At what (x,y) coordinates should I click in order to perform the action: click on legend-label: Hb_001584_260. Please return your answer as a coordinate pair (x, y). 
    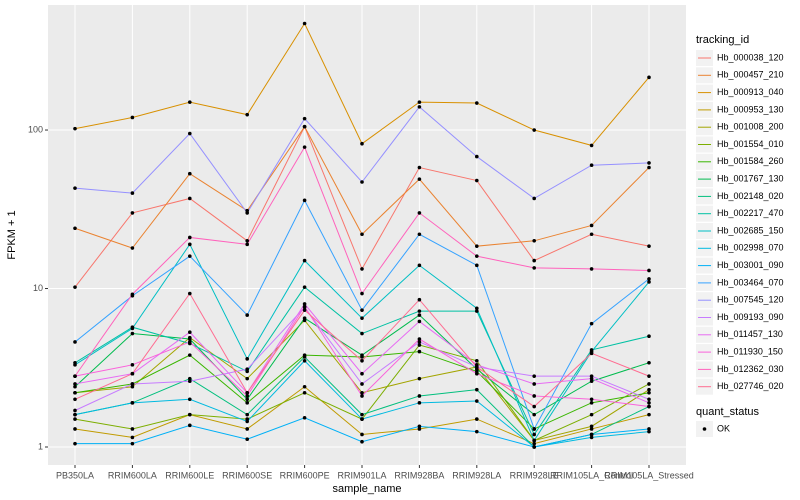
    Looking at the image, I should click on (750, 161).